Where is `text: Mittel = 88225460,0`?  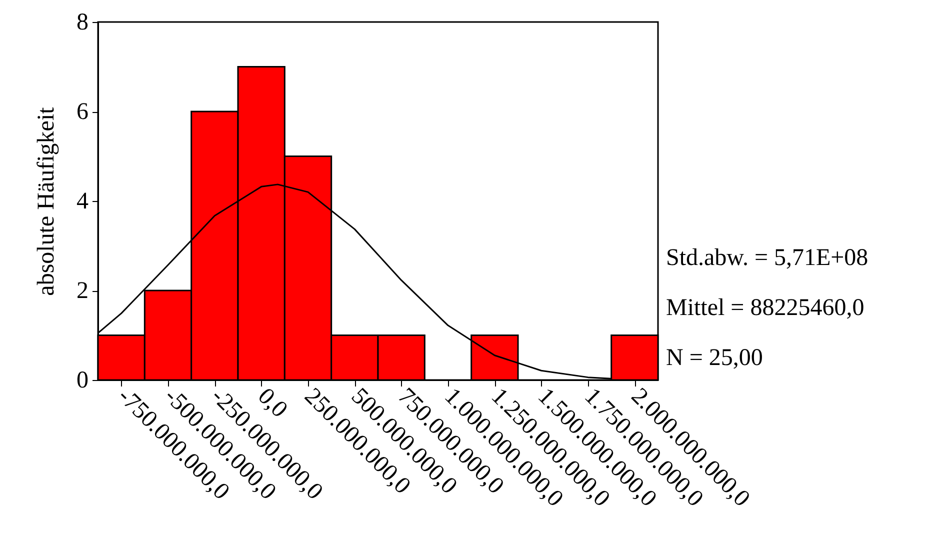 text: Mittel = 88225460,0 is located at coordinates (765, 308).